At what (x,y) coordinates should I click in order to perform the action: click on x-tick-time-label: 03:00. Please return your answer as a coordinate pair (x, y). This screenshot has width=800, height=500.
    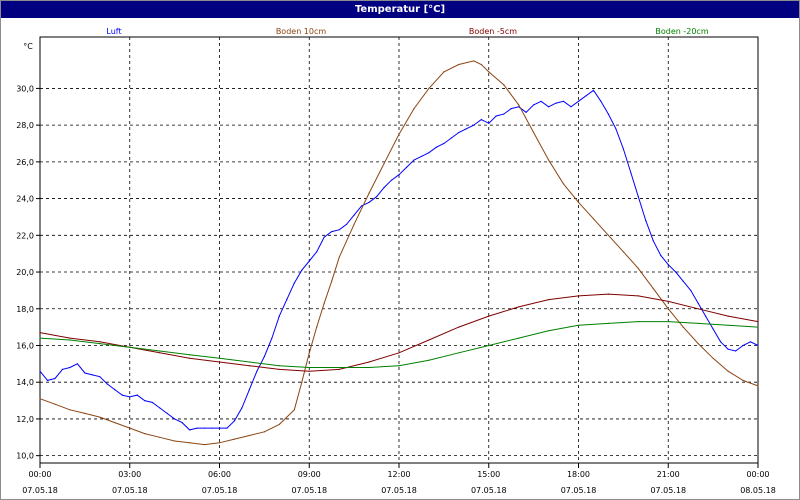
    Looking at the image, I should click on (129, 474).